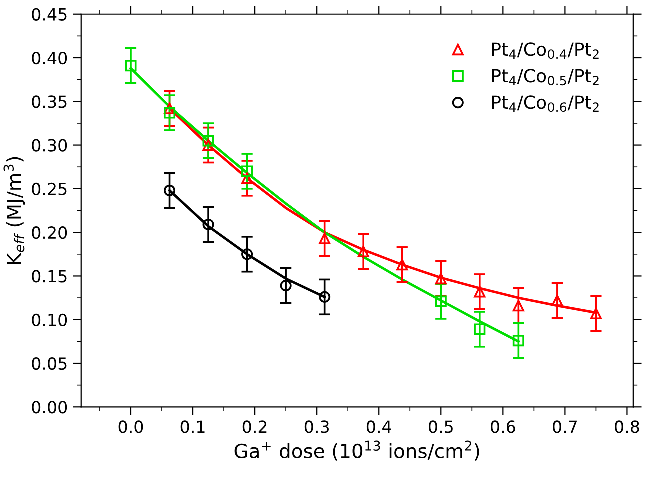 The image size is (651, 479). Describe the element at coordinates (503, 427) in the screenshot. I see `x-tick-label: 0.6` at that location.